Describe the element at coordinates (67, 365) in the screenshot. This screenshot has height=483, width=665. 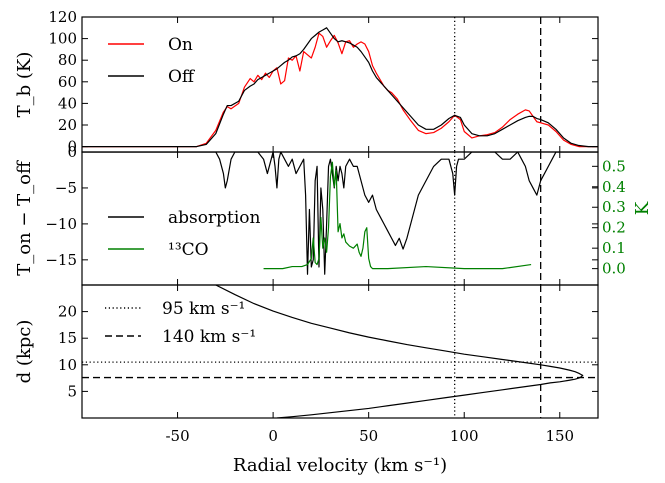
I see `ytick-label: 10` at that location.